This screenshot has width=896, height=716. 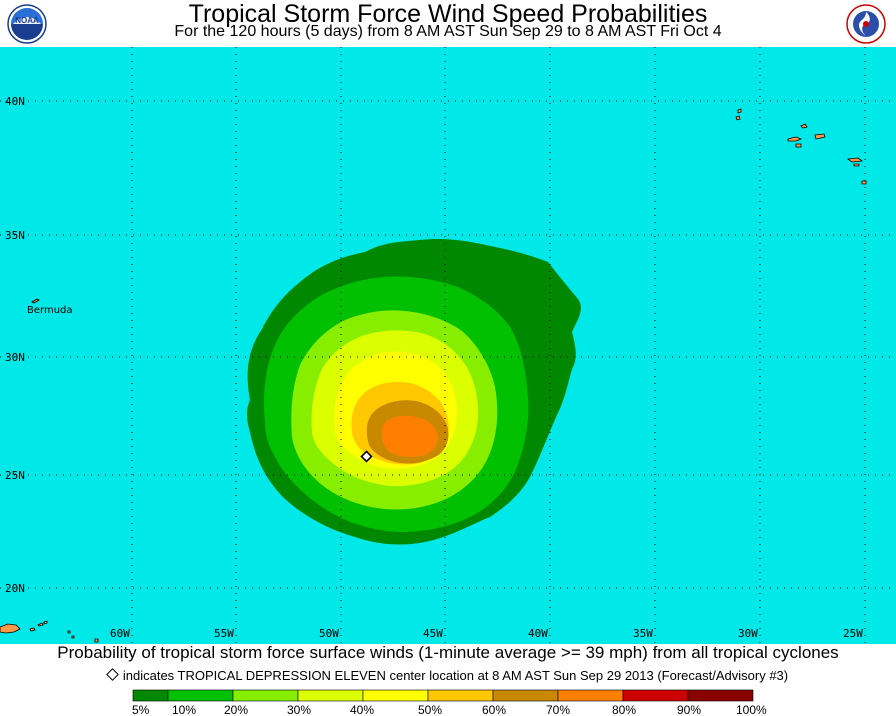 What do you see at coordinates (27, 20) in the screenshot?
I see `svg-text: NOAA` at bounding box center [27, 20].